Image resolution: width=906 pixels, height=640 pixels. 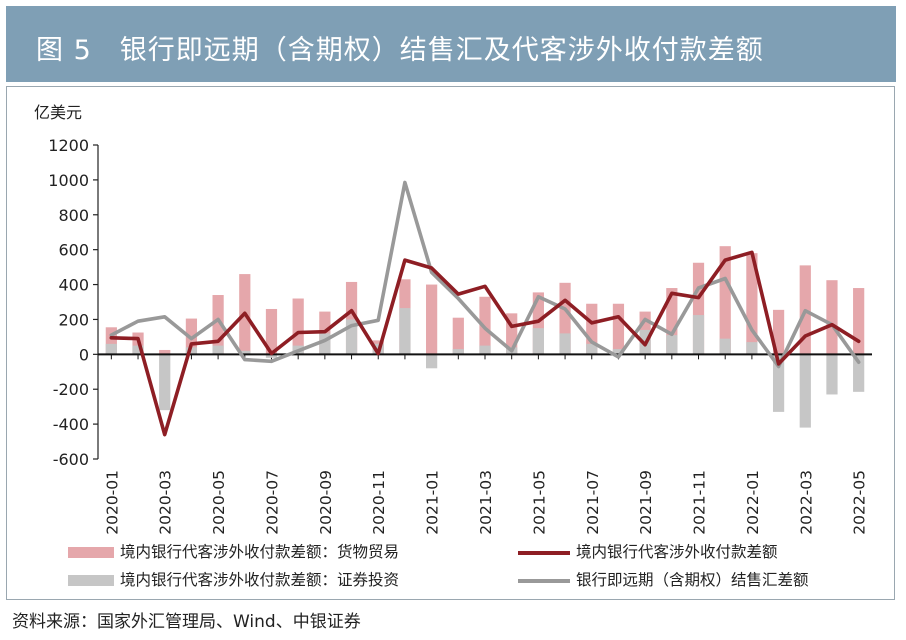 I want to click on x-tick-label: 2022-03, so click(x=806, y=502).